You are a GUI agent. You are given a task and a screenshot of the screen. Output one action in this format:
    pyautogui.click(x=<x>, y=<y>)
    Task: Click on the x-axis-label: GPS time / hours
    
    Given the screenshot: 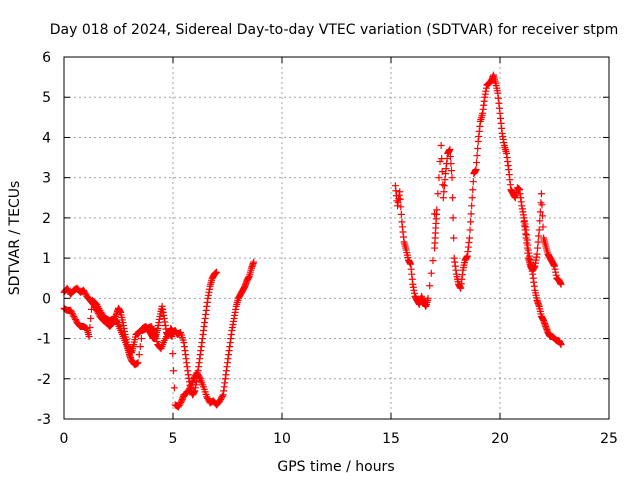 What is the action you would take?
    pyautogui.click(x=335, y=467)
    